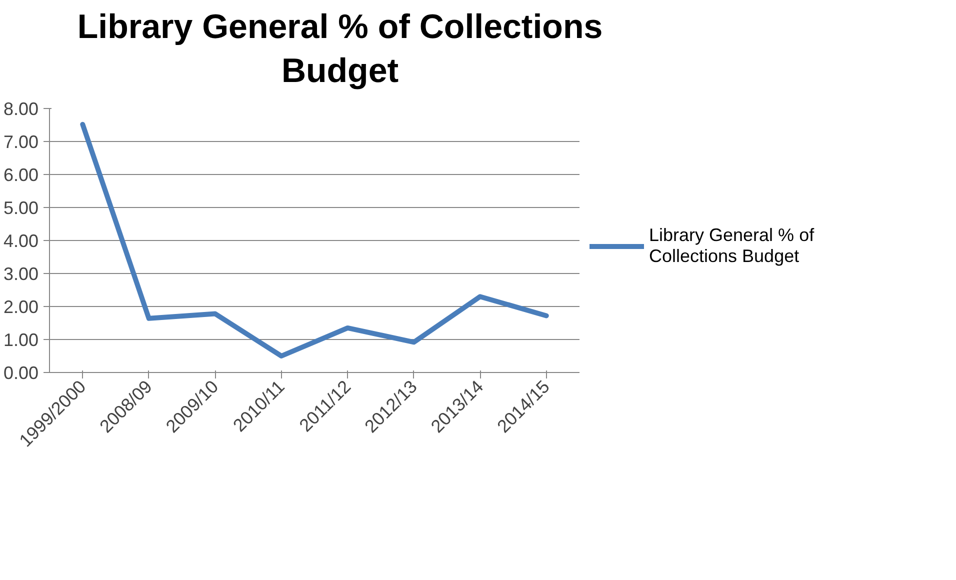  I want to click on y-tick-label: 4.00, so click(21, 241).